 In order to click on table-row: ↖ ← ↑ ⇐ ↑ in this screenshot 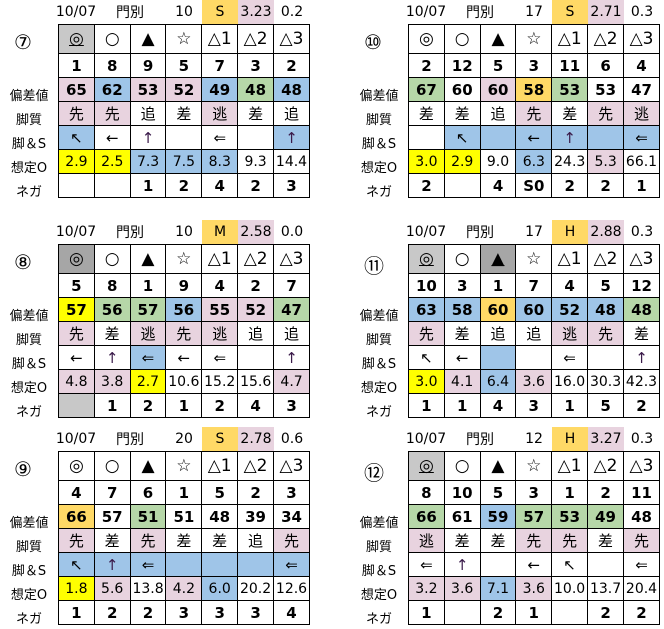, I will do `click(184, 137)`.